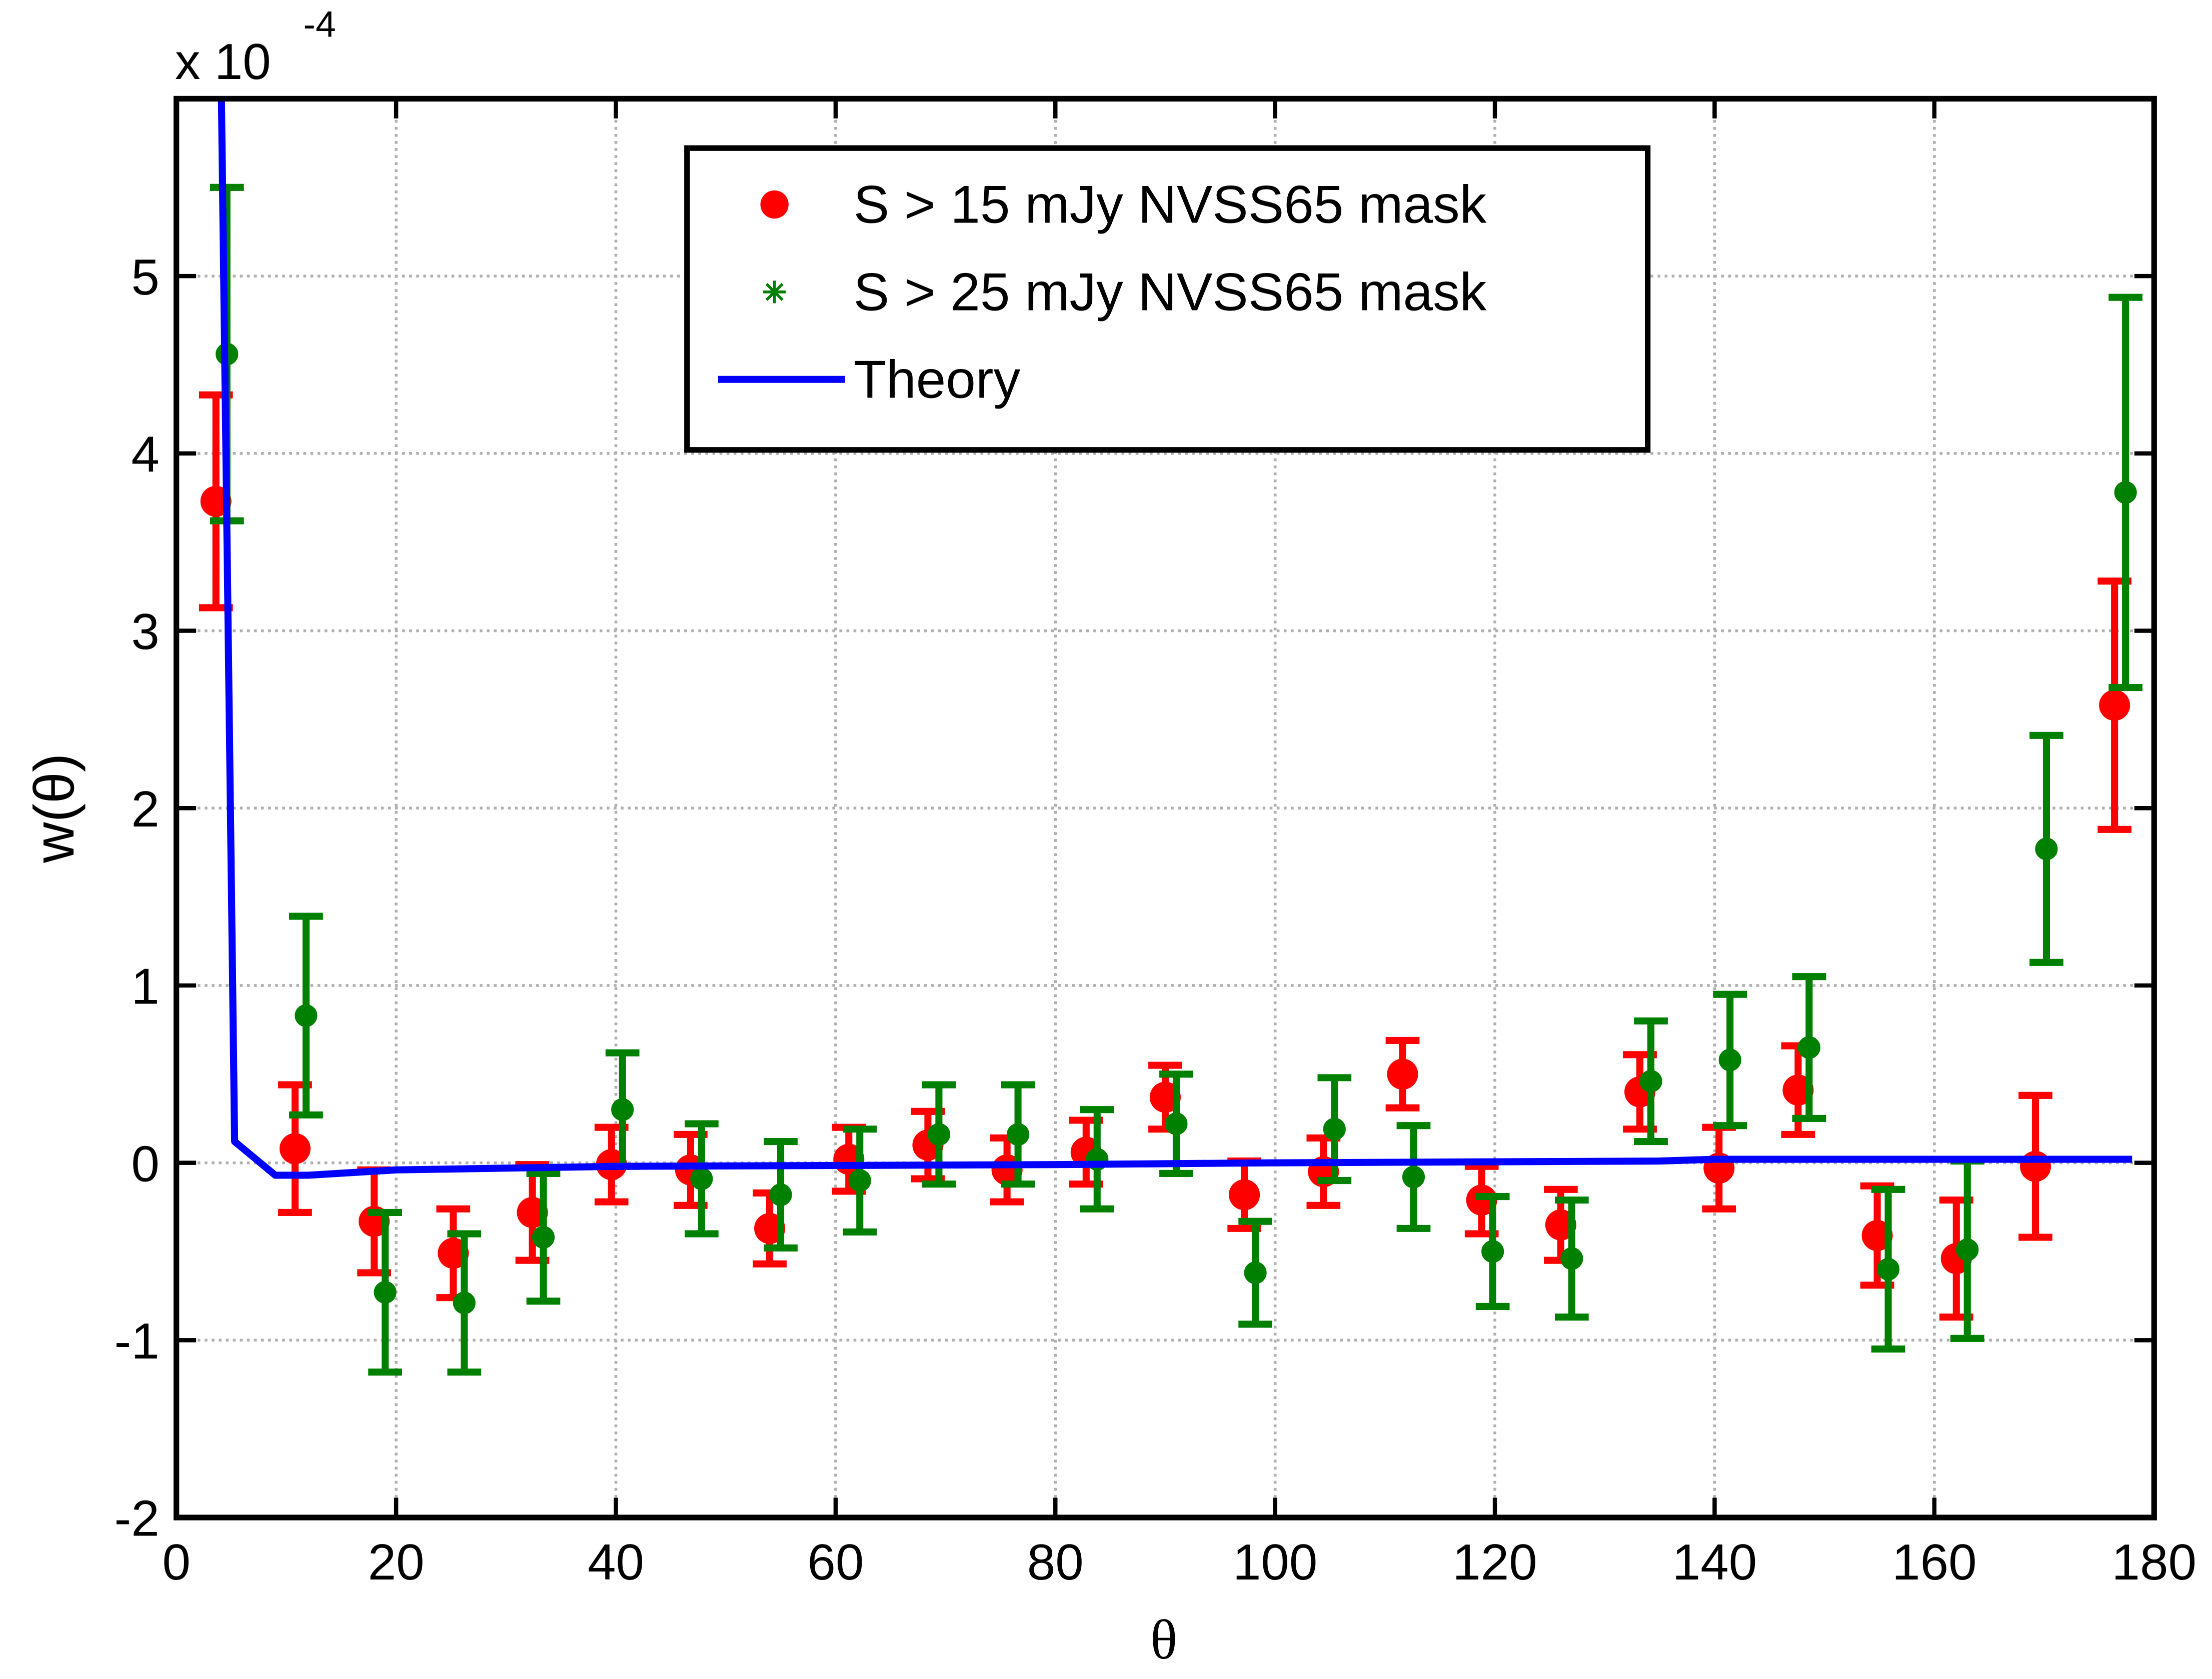 The image size is (2212, 1679). I want to click on legend-label: S > 15 mJy NVSS65 mask, so click(1170, 204).